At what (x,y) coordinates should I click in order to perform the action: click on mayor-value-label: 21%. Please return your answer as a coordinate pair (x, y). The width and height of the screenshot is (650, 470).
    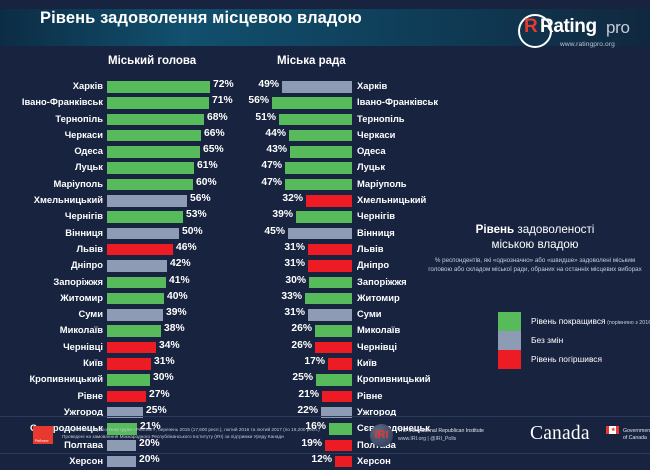
    Looking at the image, I should click on (150, 427).